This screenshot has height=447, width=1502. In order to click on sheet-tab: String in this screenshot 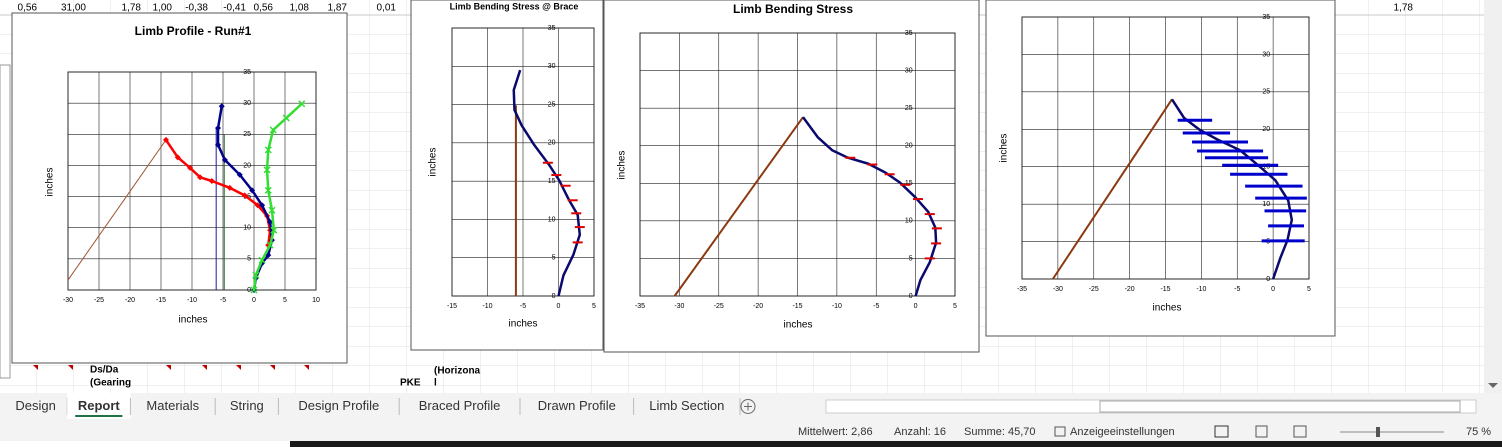, I will do `click(247, 405)`.